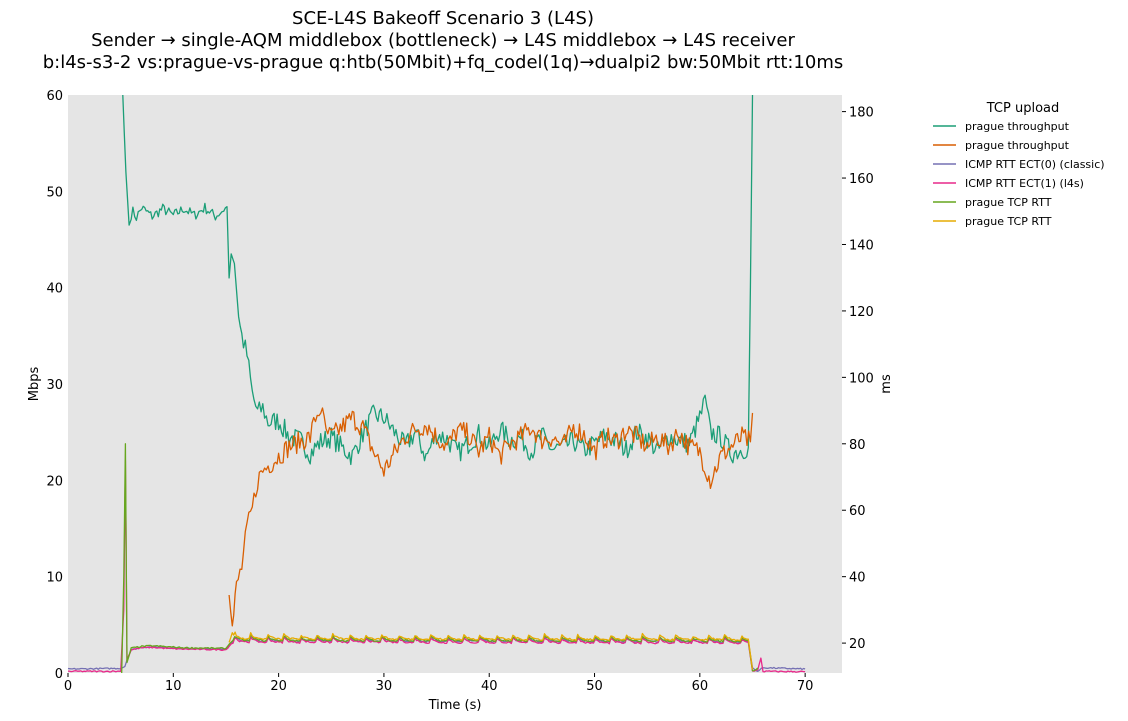 The width and height of the screenshot is (1128, 721). What do you see at coordinates (278, 686) in the screenshot?
I see `x-tick-label: 20` at bounding box center [278, 686].